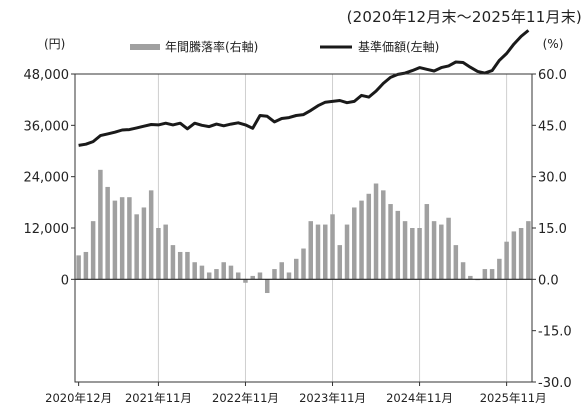 This screenshot has width=588, height=408. Describe the element at coordinates (78, 398) in the screenshot. I see `x-tick-label: 2020年12月` at that location.